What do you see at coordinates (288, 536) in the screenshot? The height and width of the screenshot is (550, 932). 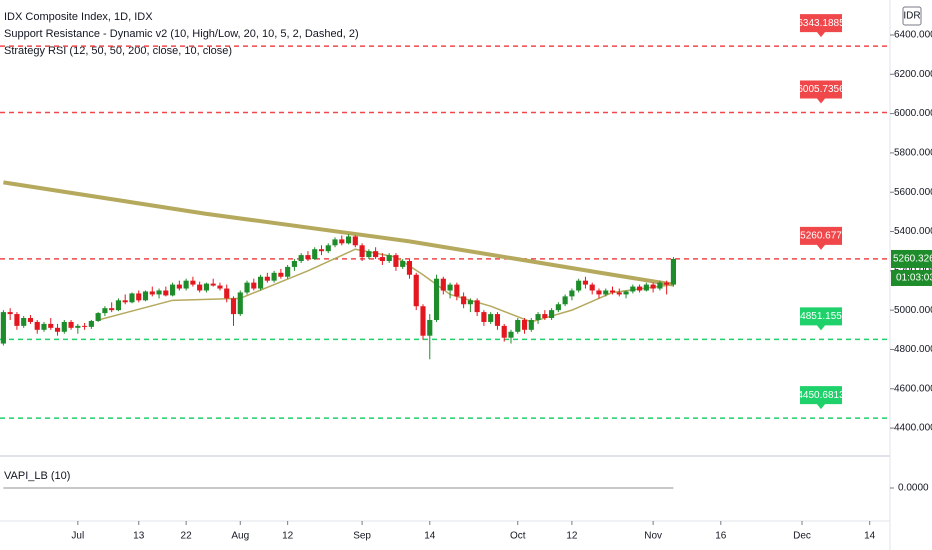 I see `x-tick-label: 12` at bounding box center [288, 536].